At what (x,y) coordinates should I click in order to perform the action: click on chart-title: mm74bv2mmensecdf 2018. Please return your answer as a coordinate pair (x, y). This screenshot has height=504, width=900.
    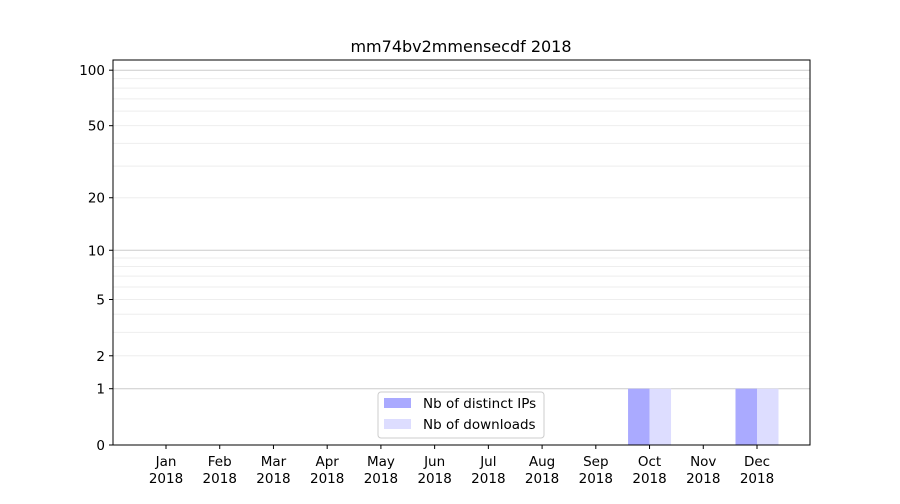
    Looking at the image, I should click on (460, 46).